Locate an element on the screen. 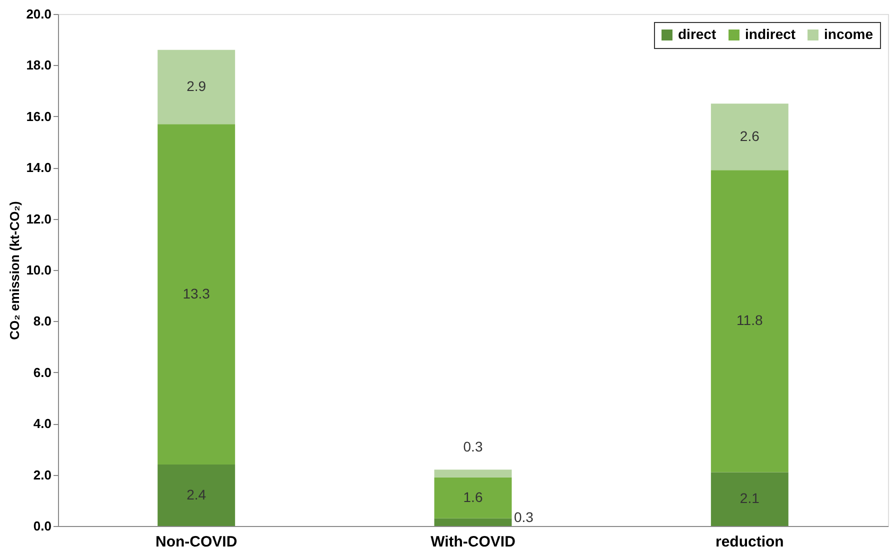 This screenshot has height=557, width=896. y-axis-title: CO₂ emission (kt-CO₂) is located at coordinates (14, 270).